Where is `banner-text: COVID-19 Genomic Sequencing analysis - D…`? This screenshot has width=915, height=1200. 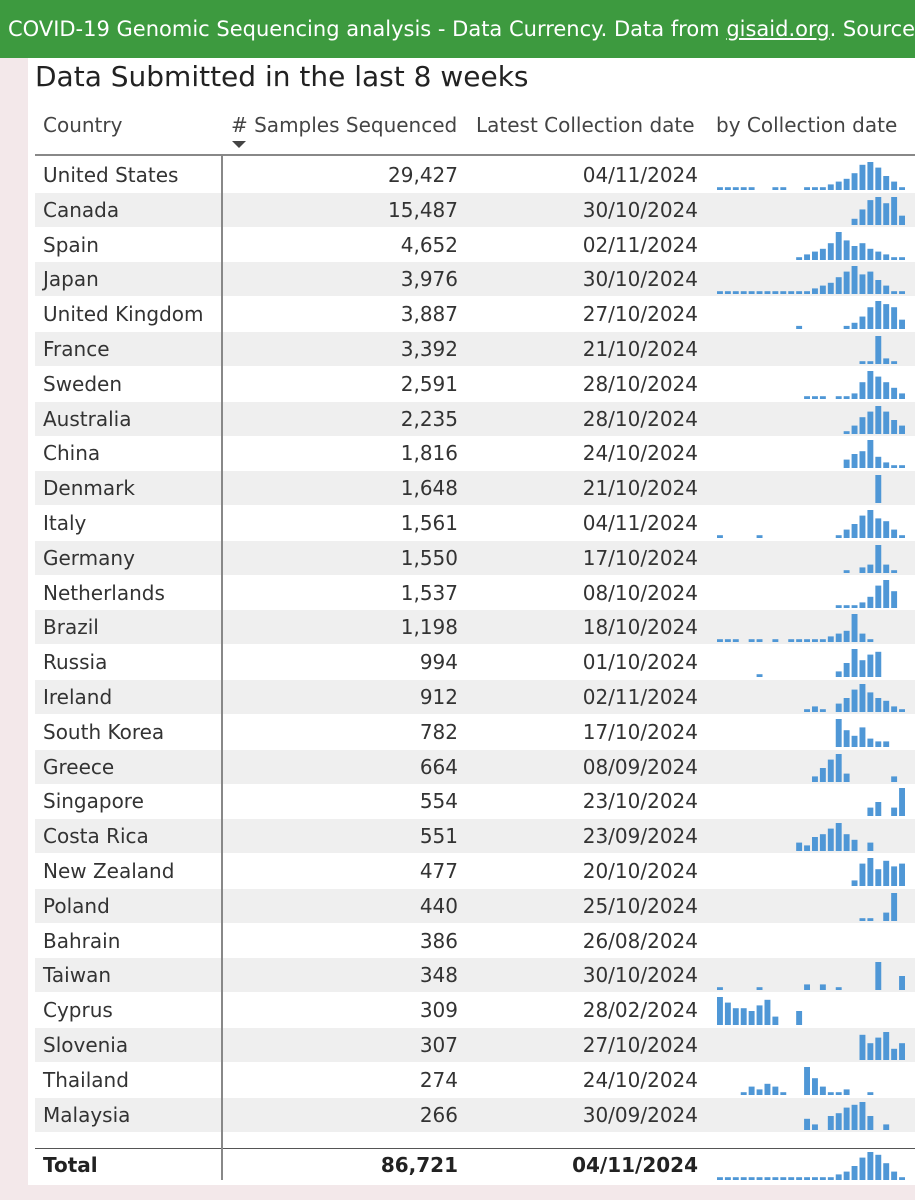
banner-text: COVID-19 Genomic Sequencing analysis - D… is located at coordinates (367, 29).